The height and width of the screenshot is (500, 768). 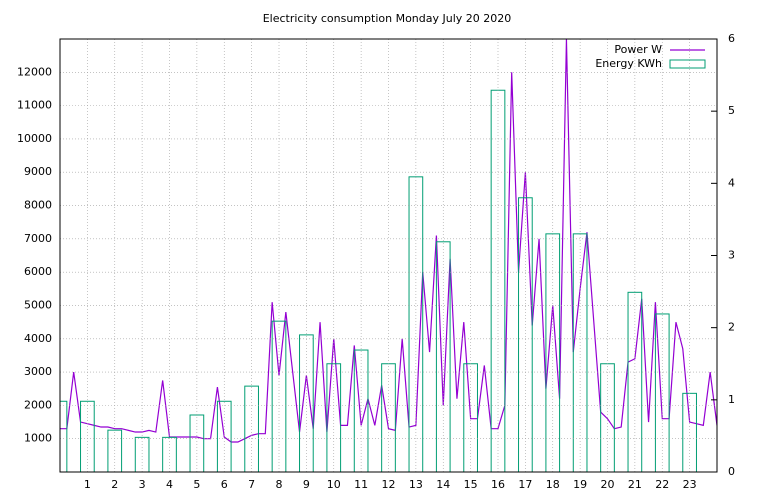 I want to click on x-tick-label: 17, so click(x=525, y=484).